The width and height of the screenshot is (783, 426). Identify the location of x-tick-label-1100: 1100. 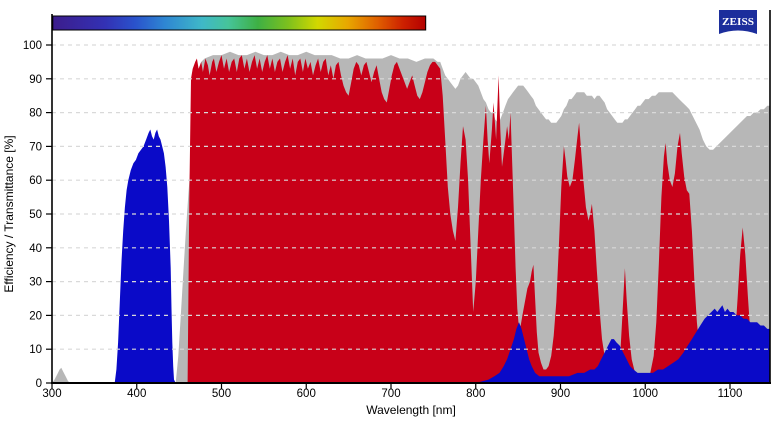
(730, 394).